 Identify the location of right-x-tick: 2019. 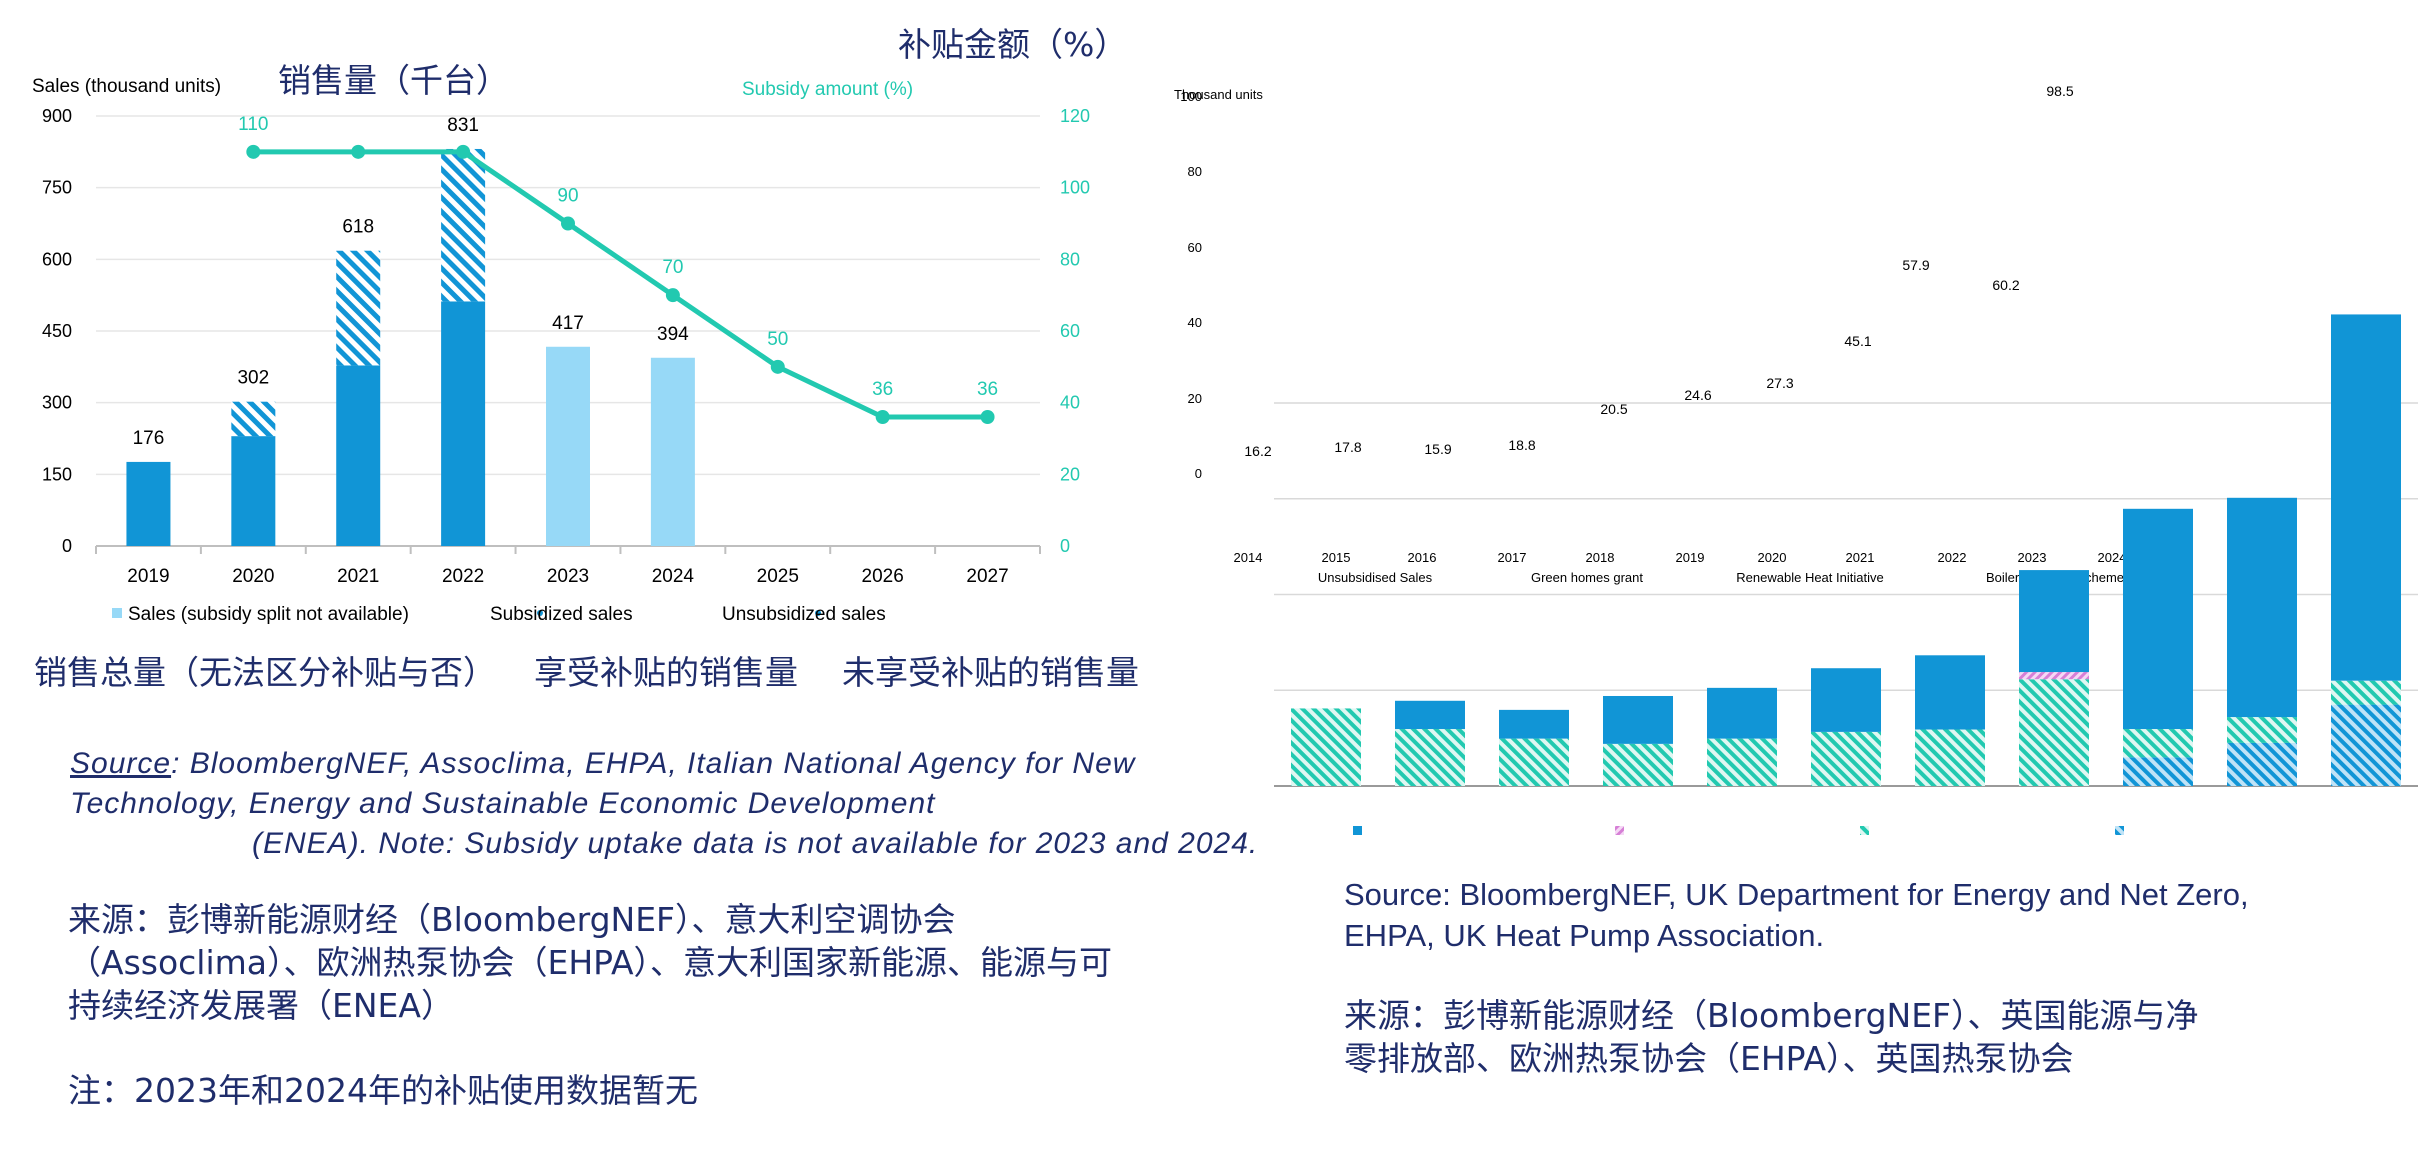
(1690, 557).